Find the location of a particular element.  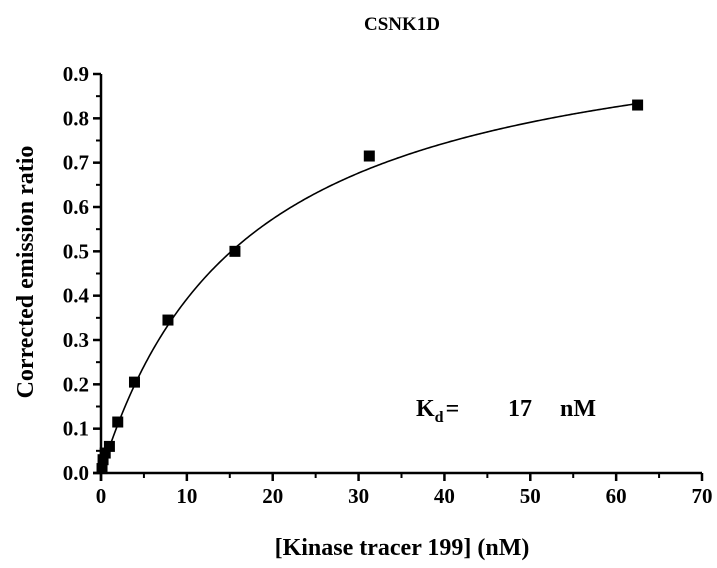

y-axis-label: Corrected emission ratio is located at coordinates (26, 272).